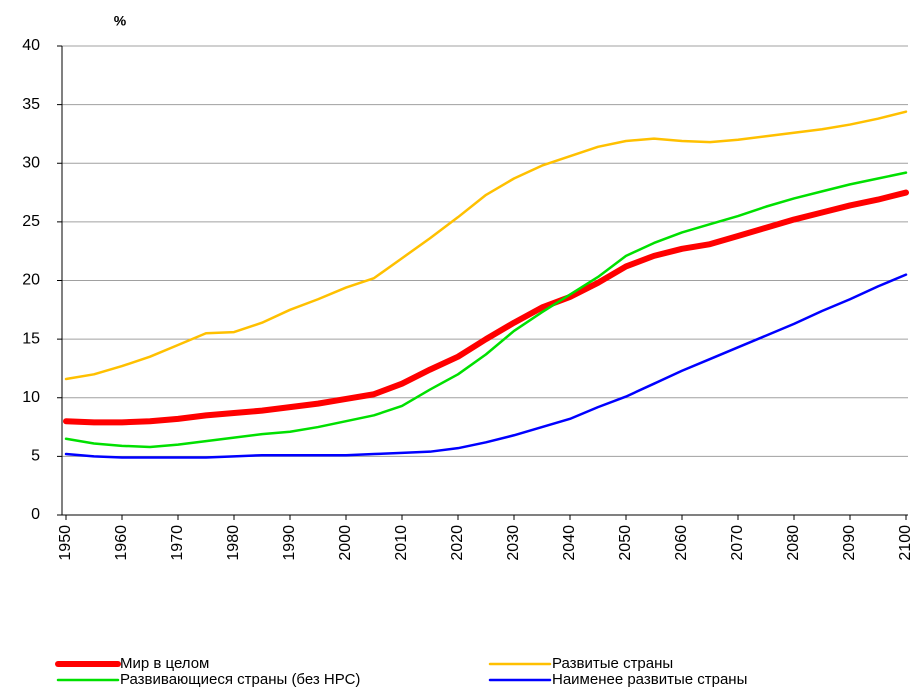 The image size is (912, 688). I want to click on x-tick-label: 2010, so click(401, 543).